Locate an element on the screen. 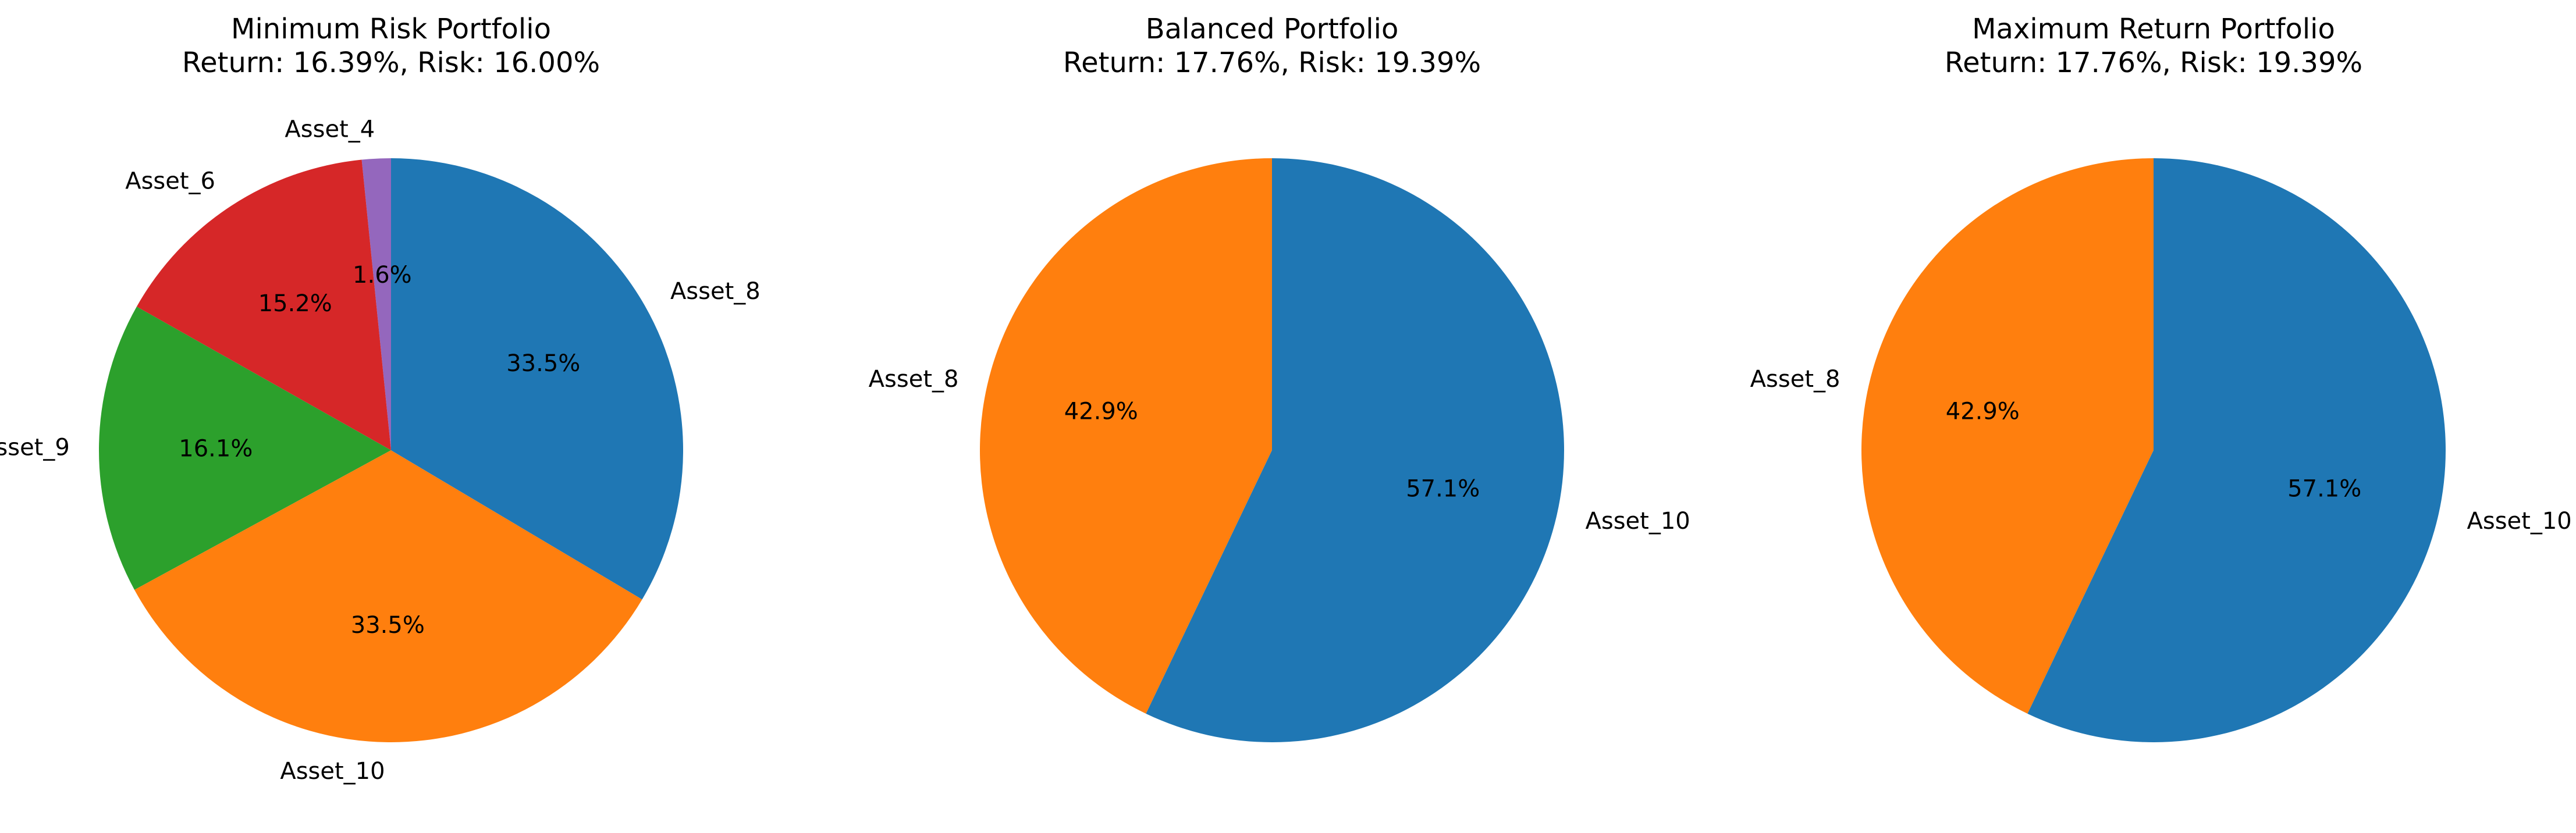 The height and width of the screenshot is (833, 2576). slice-percent-label: 15.2% is located at coordinates (295, 303).